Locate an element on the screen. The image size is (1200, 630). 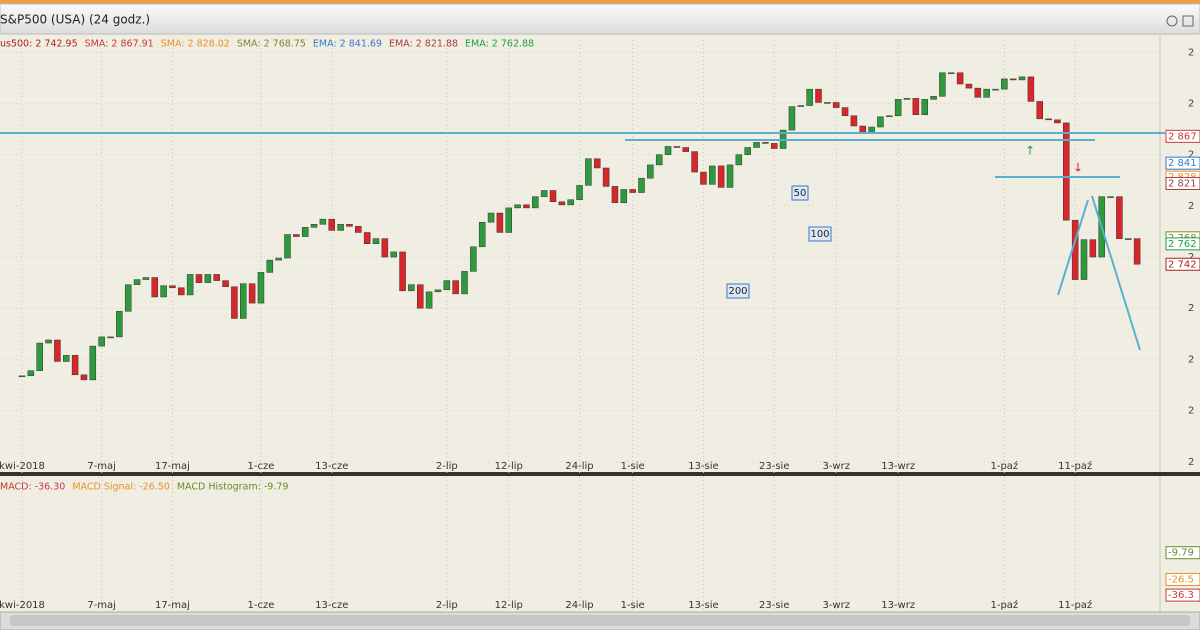
x-tick-label: 1-paź is located at coordinates (1004, 466).